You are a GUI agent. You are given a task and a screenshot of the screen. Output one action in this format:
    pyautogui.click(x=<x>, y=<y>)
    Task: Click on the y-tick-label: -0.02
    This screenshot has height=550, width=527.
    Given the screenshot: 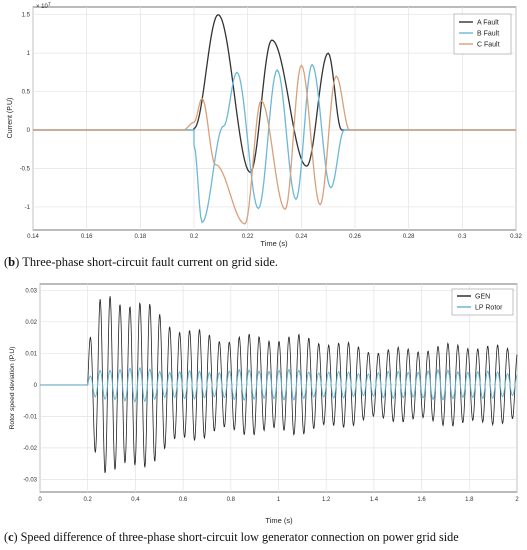 What is the action you would take?
    pyautogui.click(x=30, y=449)
    